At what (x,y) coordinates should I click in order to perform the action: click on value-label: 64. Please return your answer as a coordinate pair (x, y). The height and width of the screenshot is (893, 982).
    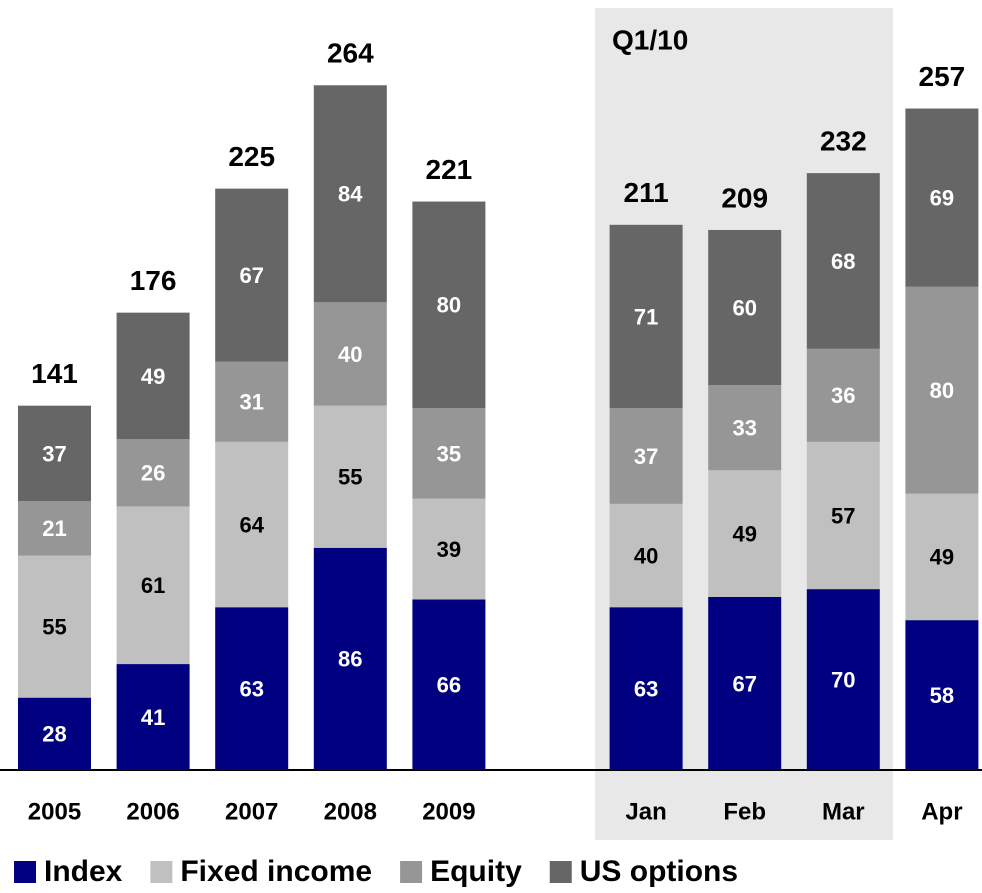
    Looking at the image, I should click on (251, 524).